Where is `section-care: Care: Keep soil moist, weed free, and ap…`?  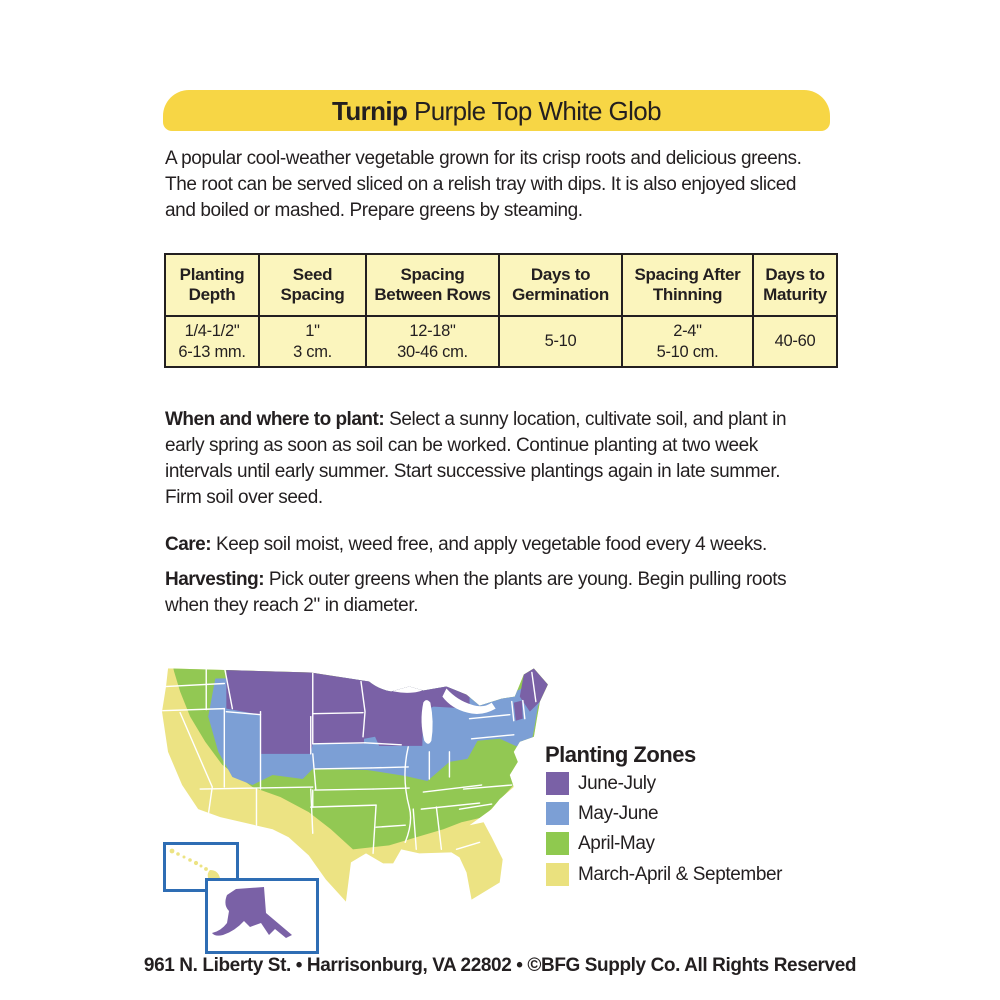
section-care: Care: Keep soil moist, weed free, and ap… is located at coordinates (466, 545).